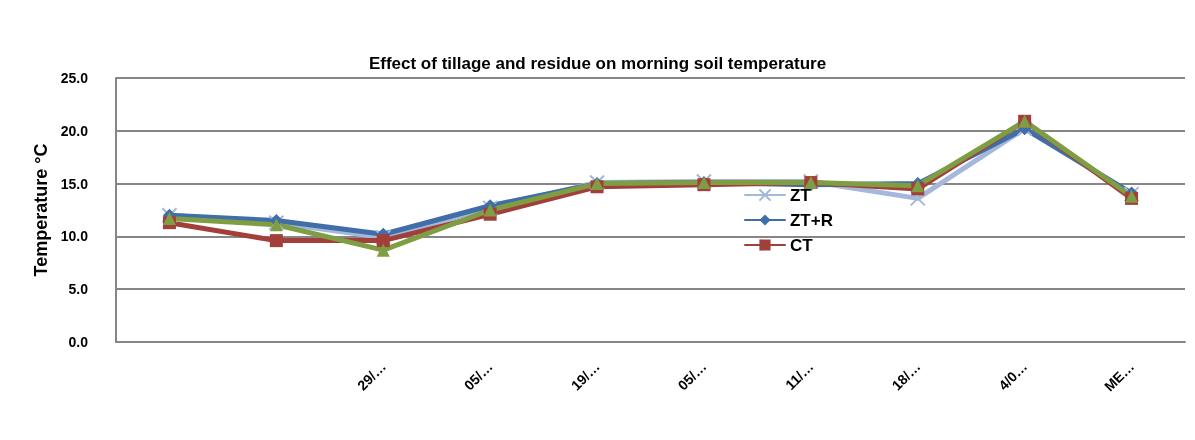  I want to click on y-tick-label: 10.0, so click(74, 236).